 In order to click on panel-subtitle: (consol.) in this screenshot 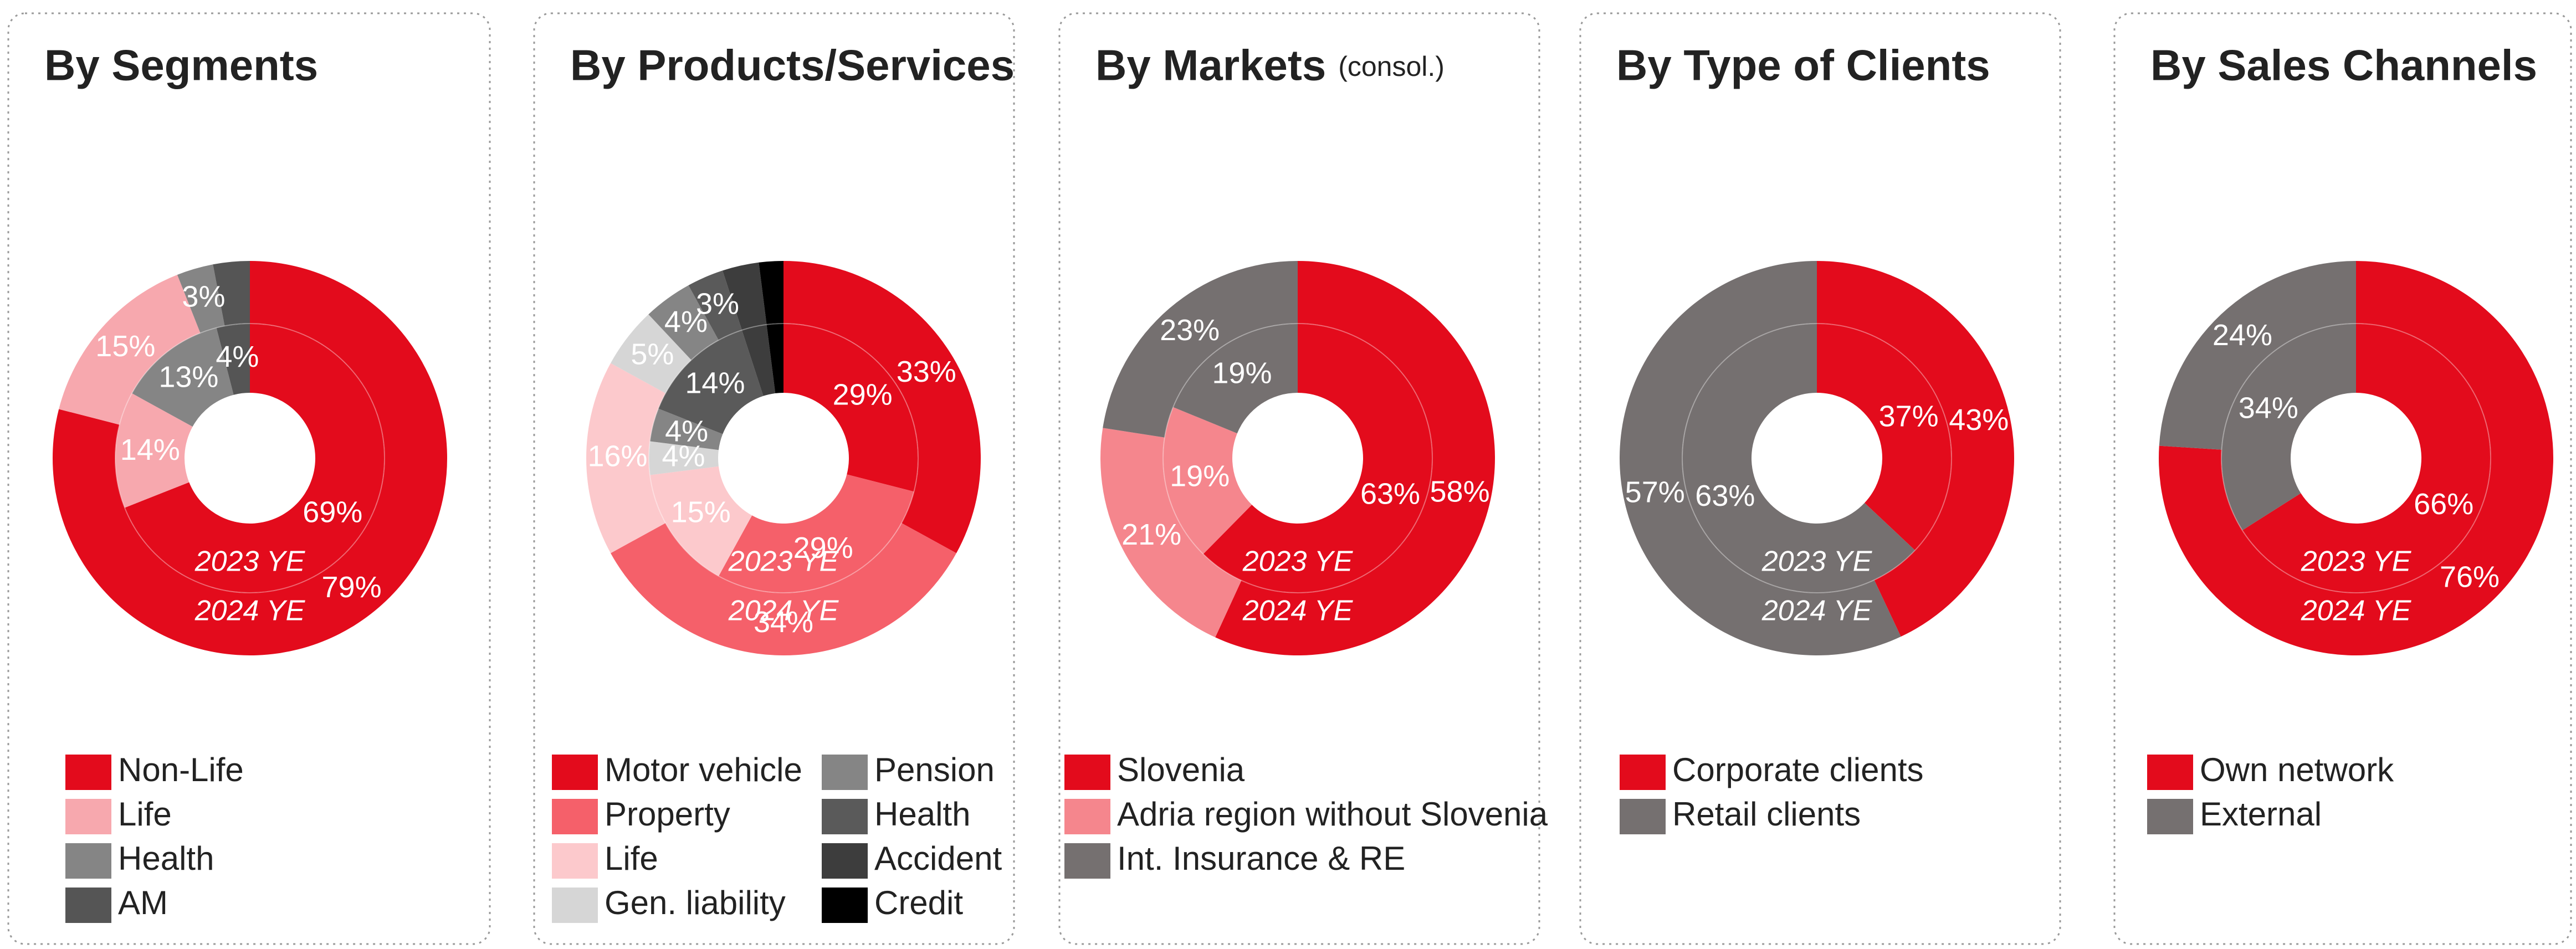, I will do `click(1391, 66)`.